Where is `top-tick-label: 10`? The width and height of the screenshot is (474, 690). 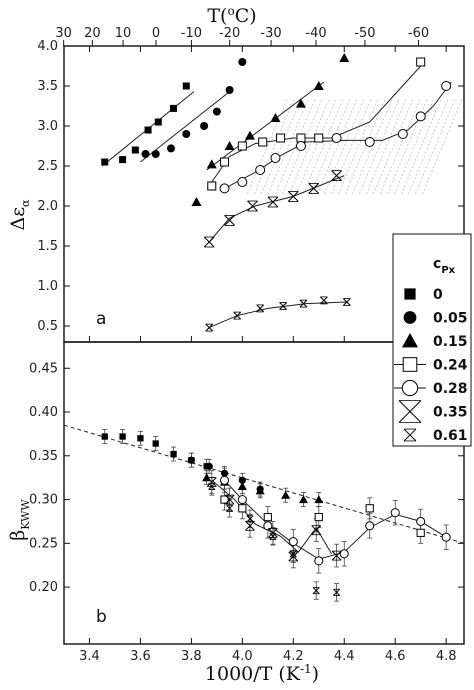 top-tick-label: 10 is located at coordinates (123, 33).